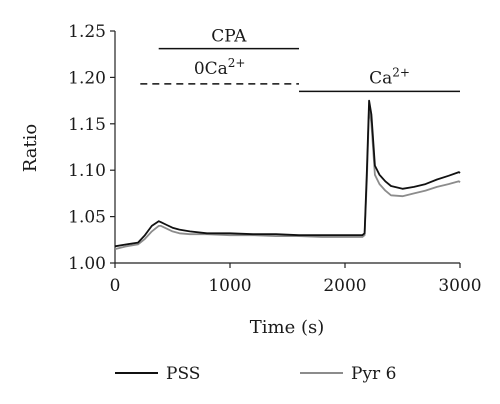  Describe the element at coordinates (87, 264) in the screenshot. I see `y-tick-label: 1.00` at that location.